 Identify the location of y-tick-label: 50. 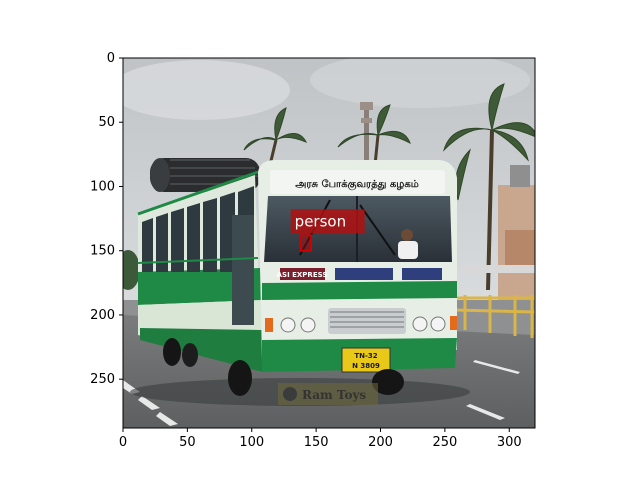
(106, 122).